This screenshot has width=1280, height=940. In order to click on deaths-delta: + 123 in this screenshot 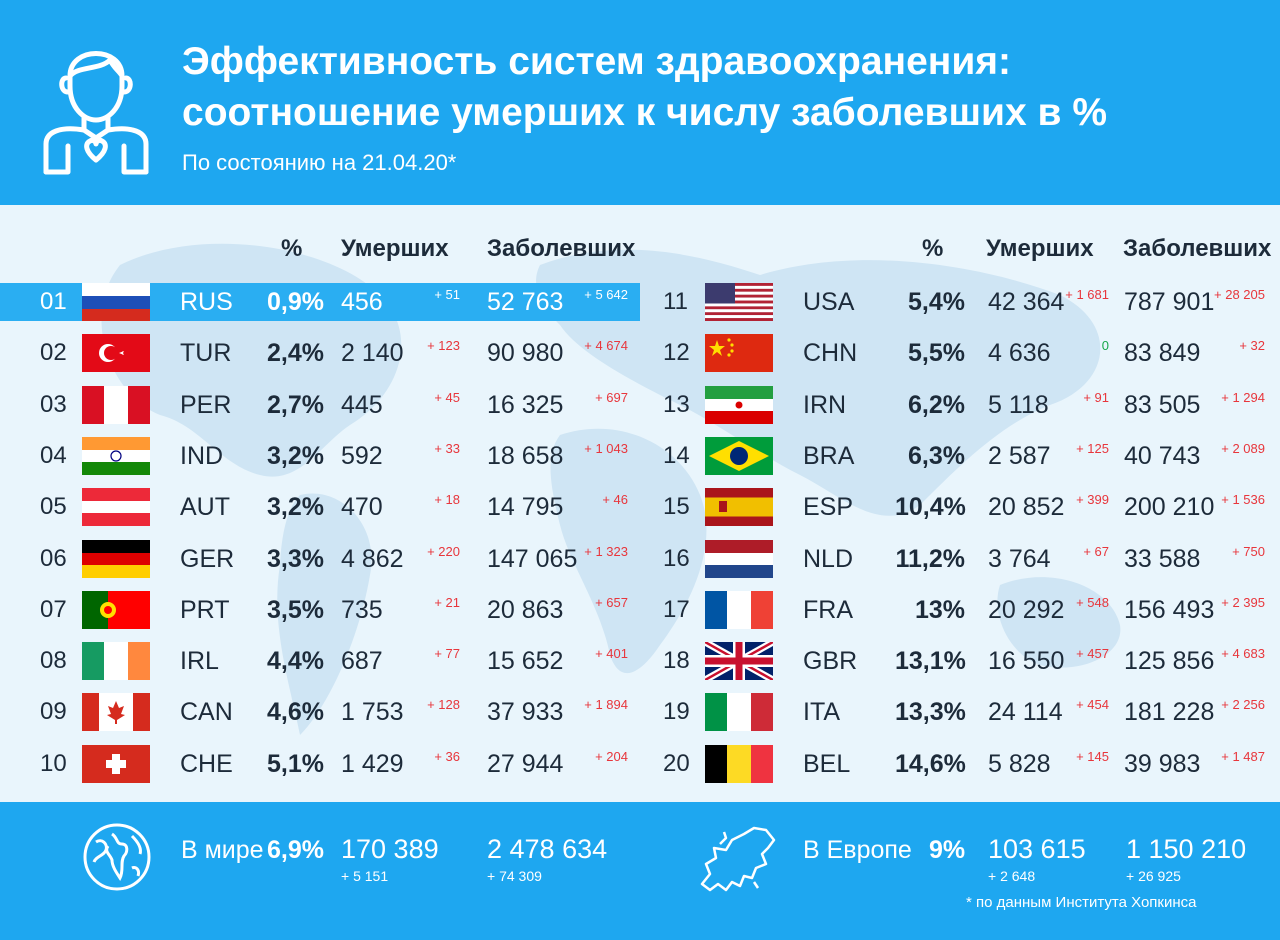, I will do `click(443, 346)`.